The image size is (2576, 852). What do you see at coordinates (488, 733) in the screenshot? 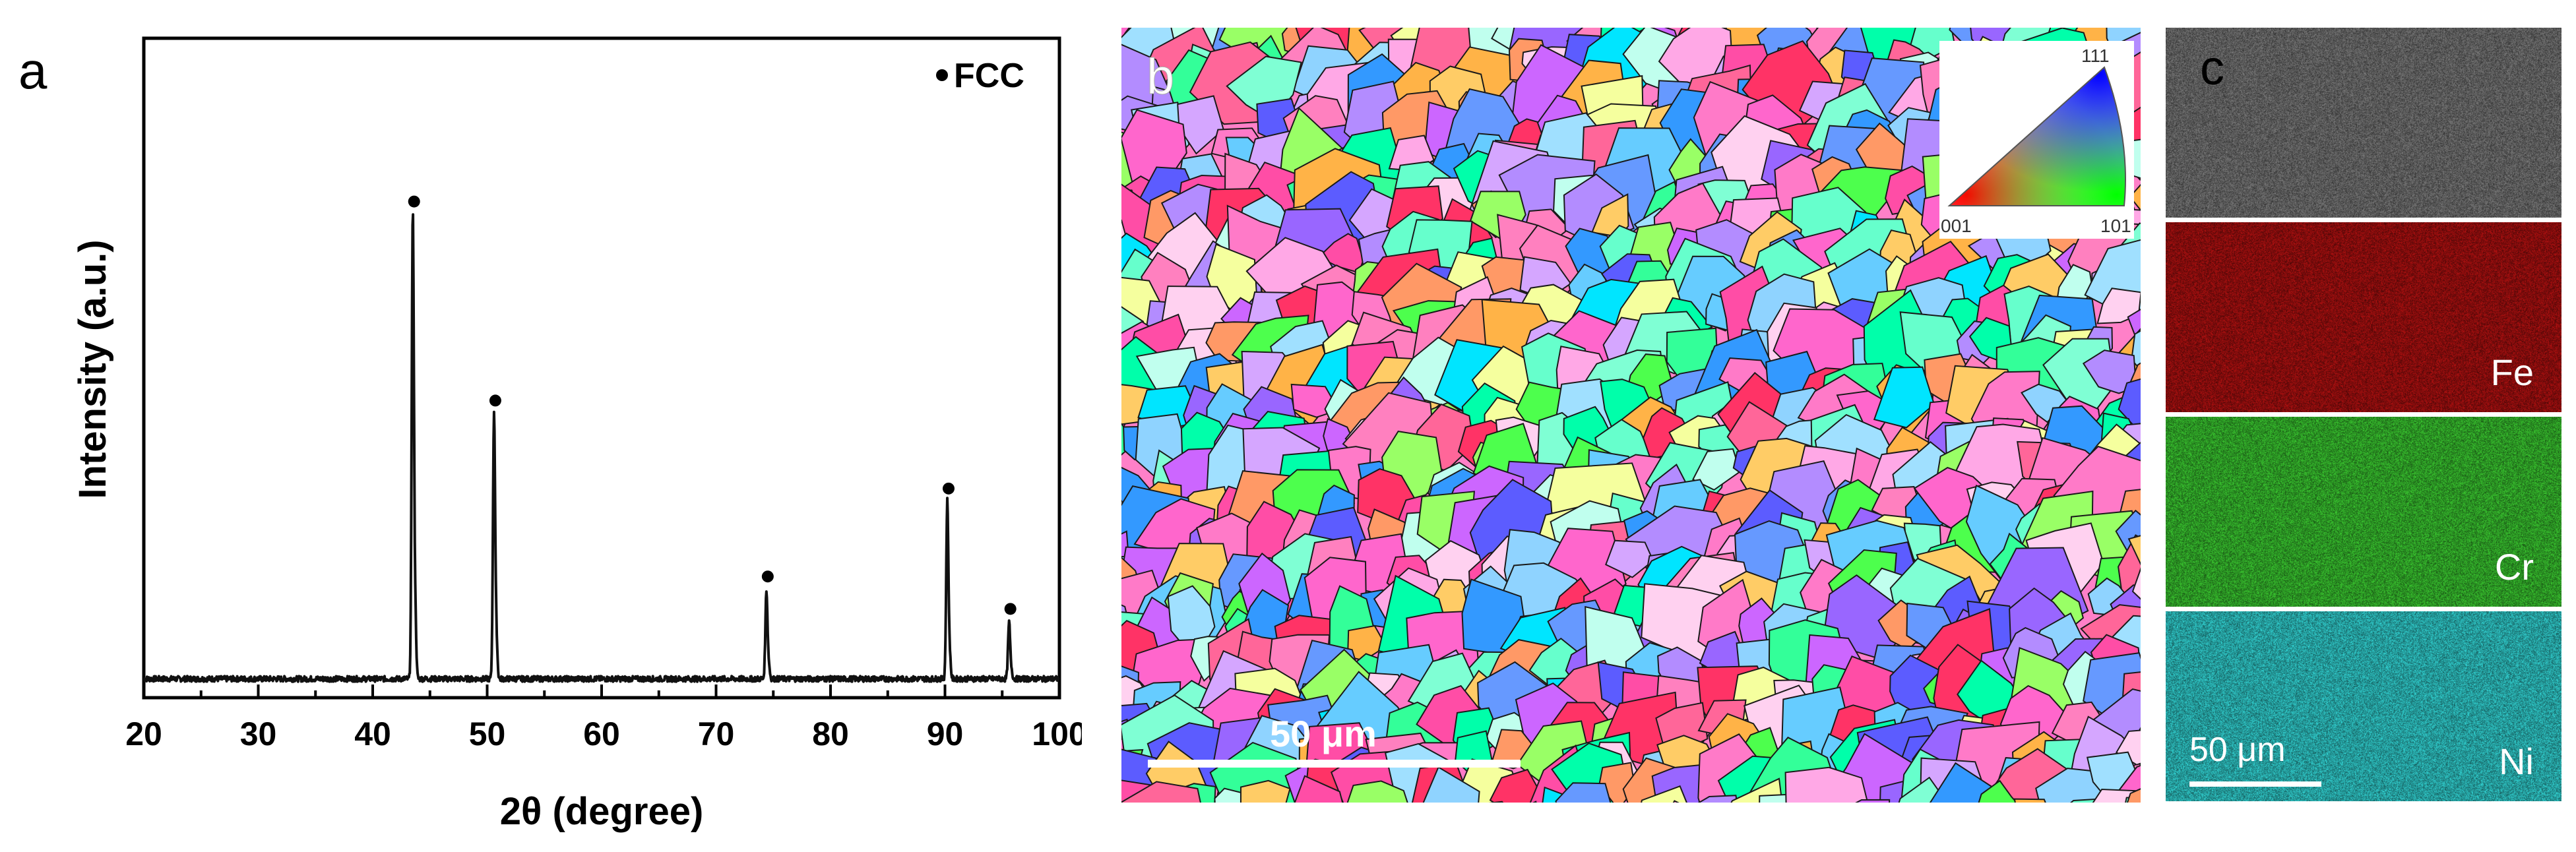
I see `x-tick-label: 50` at bounding box center [488, 733].